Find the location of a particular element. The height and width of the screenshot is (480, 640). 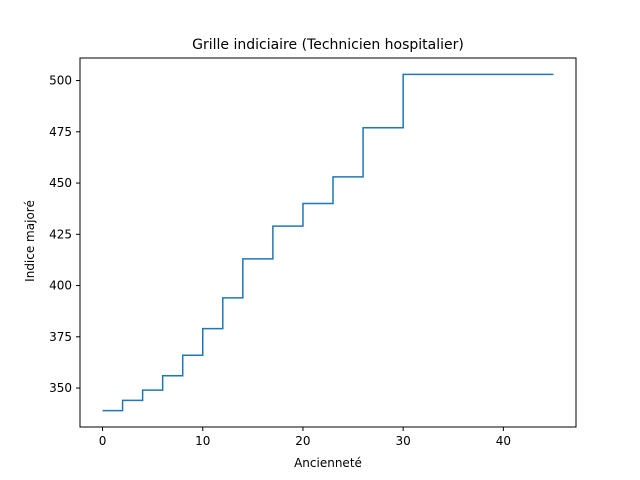

x-tick-label: 40 is located at coordinates (503, 441).